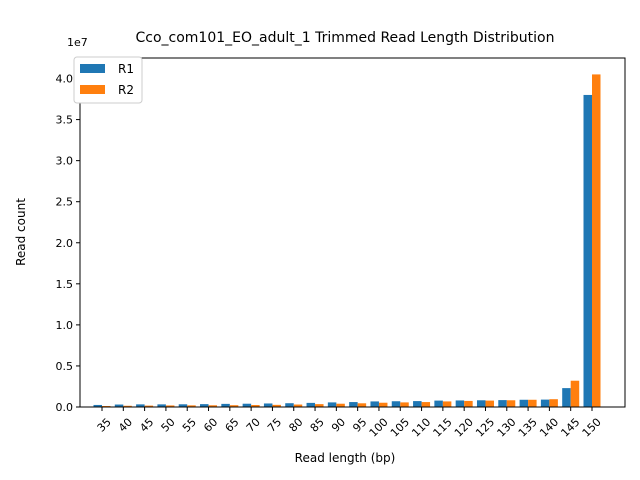  Describe the element at coordinates (126, 90) in the screenshot. I see `legend-label-r2: R2` at that location.